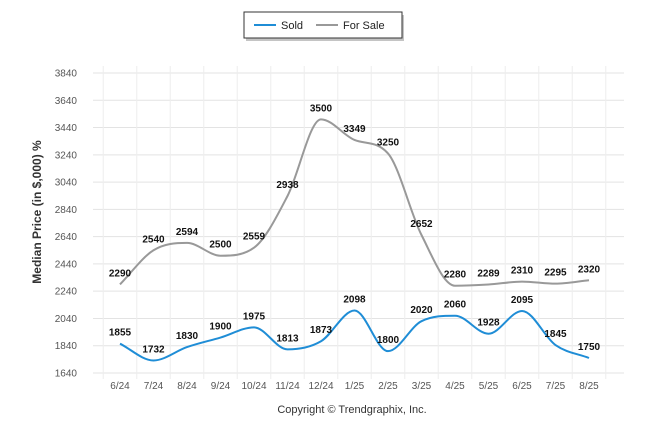 The width and height of the screenshot is (646, 439). I want to click on data-label-for-sale: 2652, so click(421, 224).